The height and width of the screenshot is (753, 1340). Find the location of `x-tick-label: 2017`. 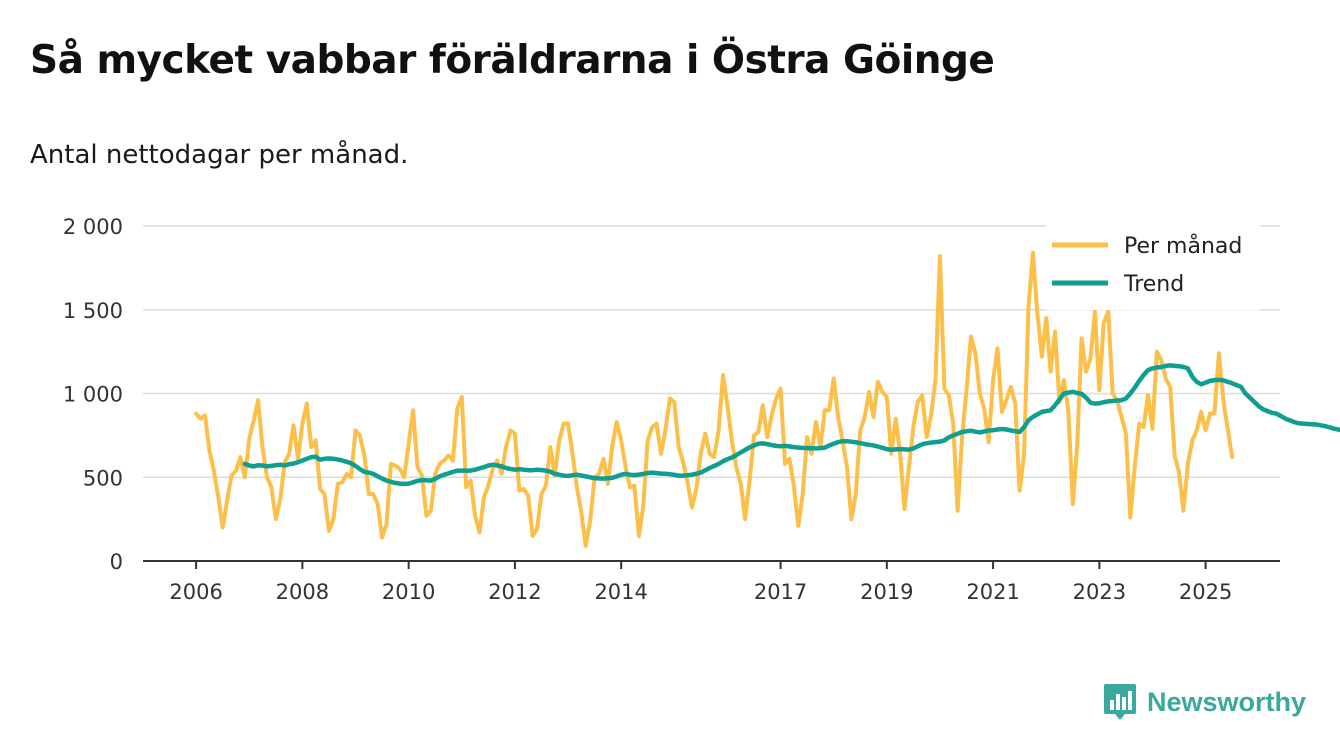

x-tick-label: 2017 is located at coordinates (780, 592).